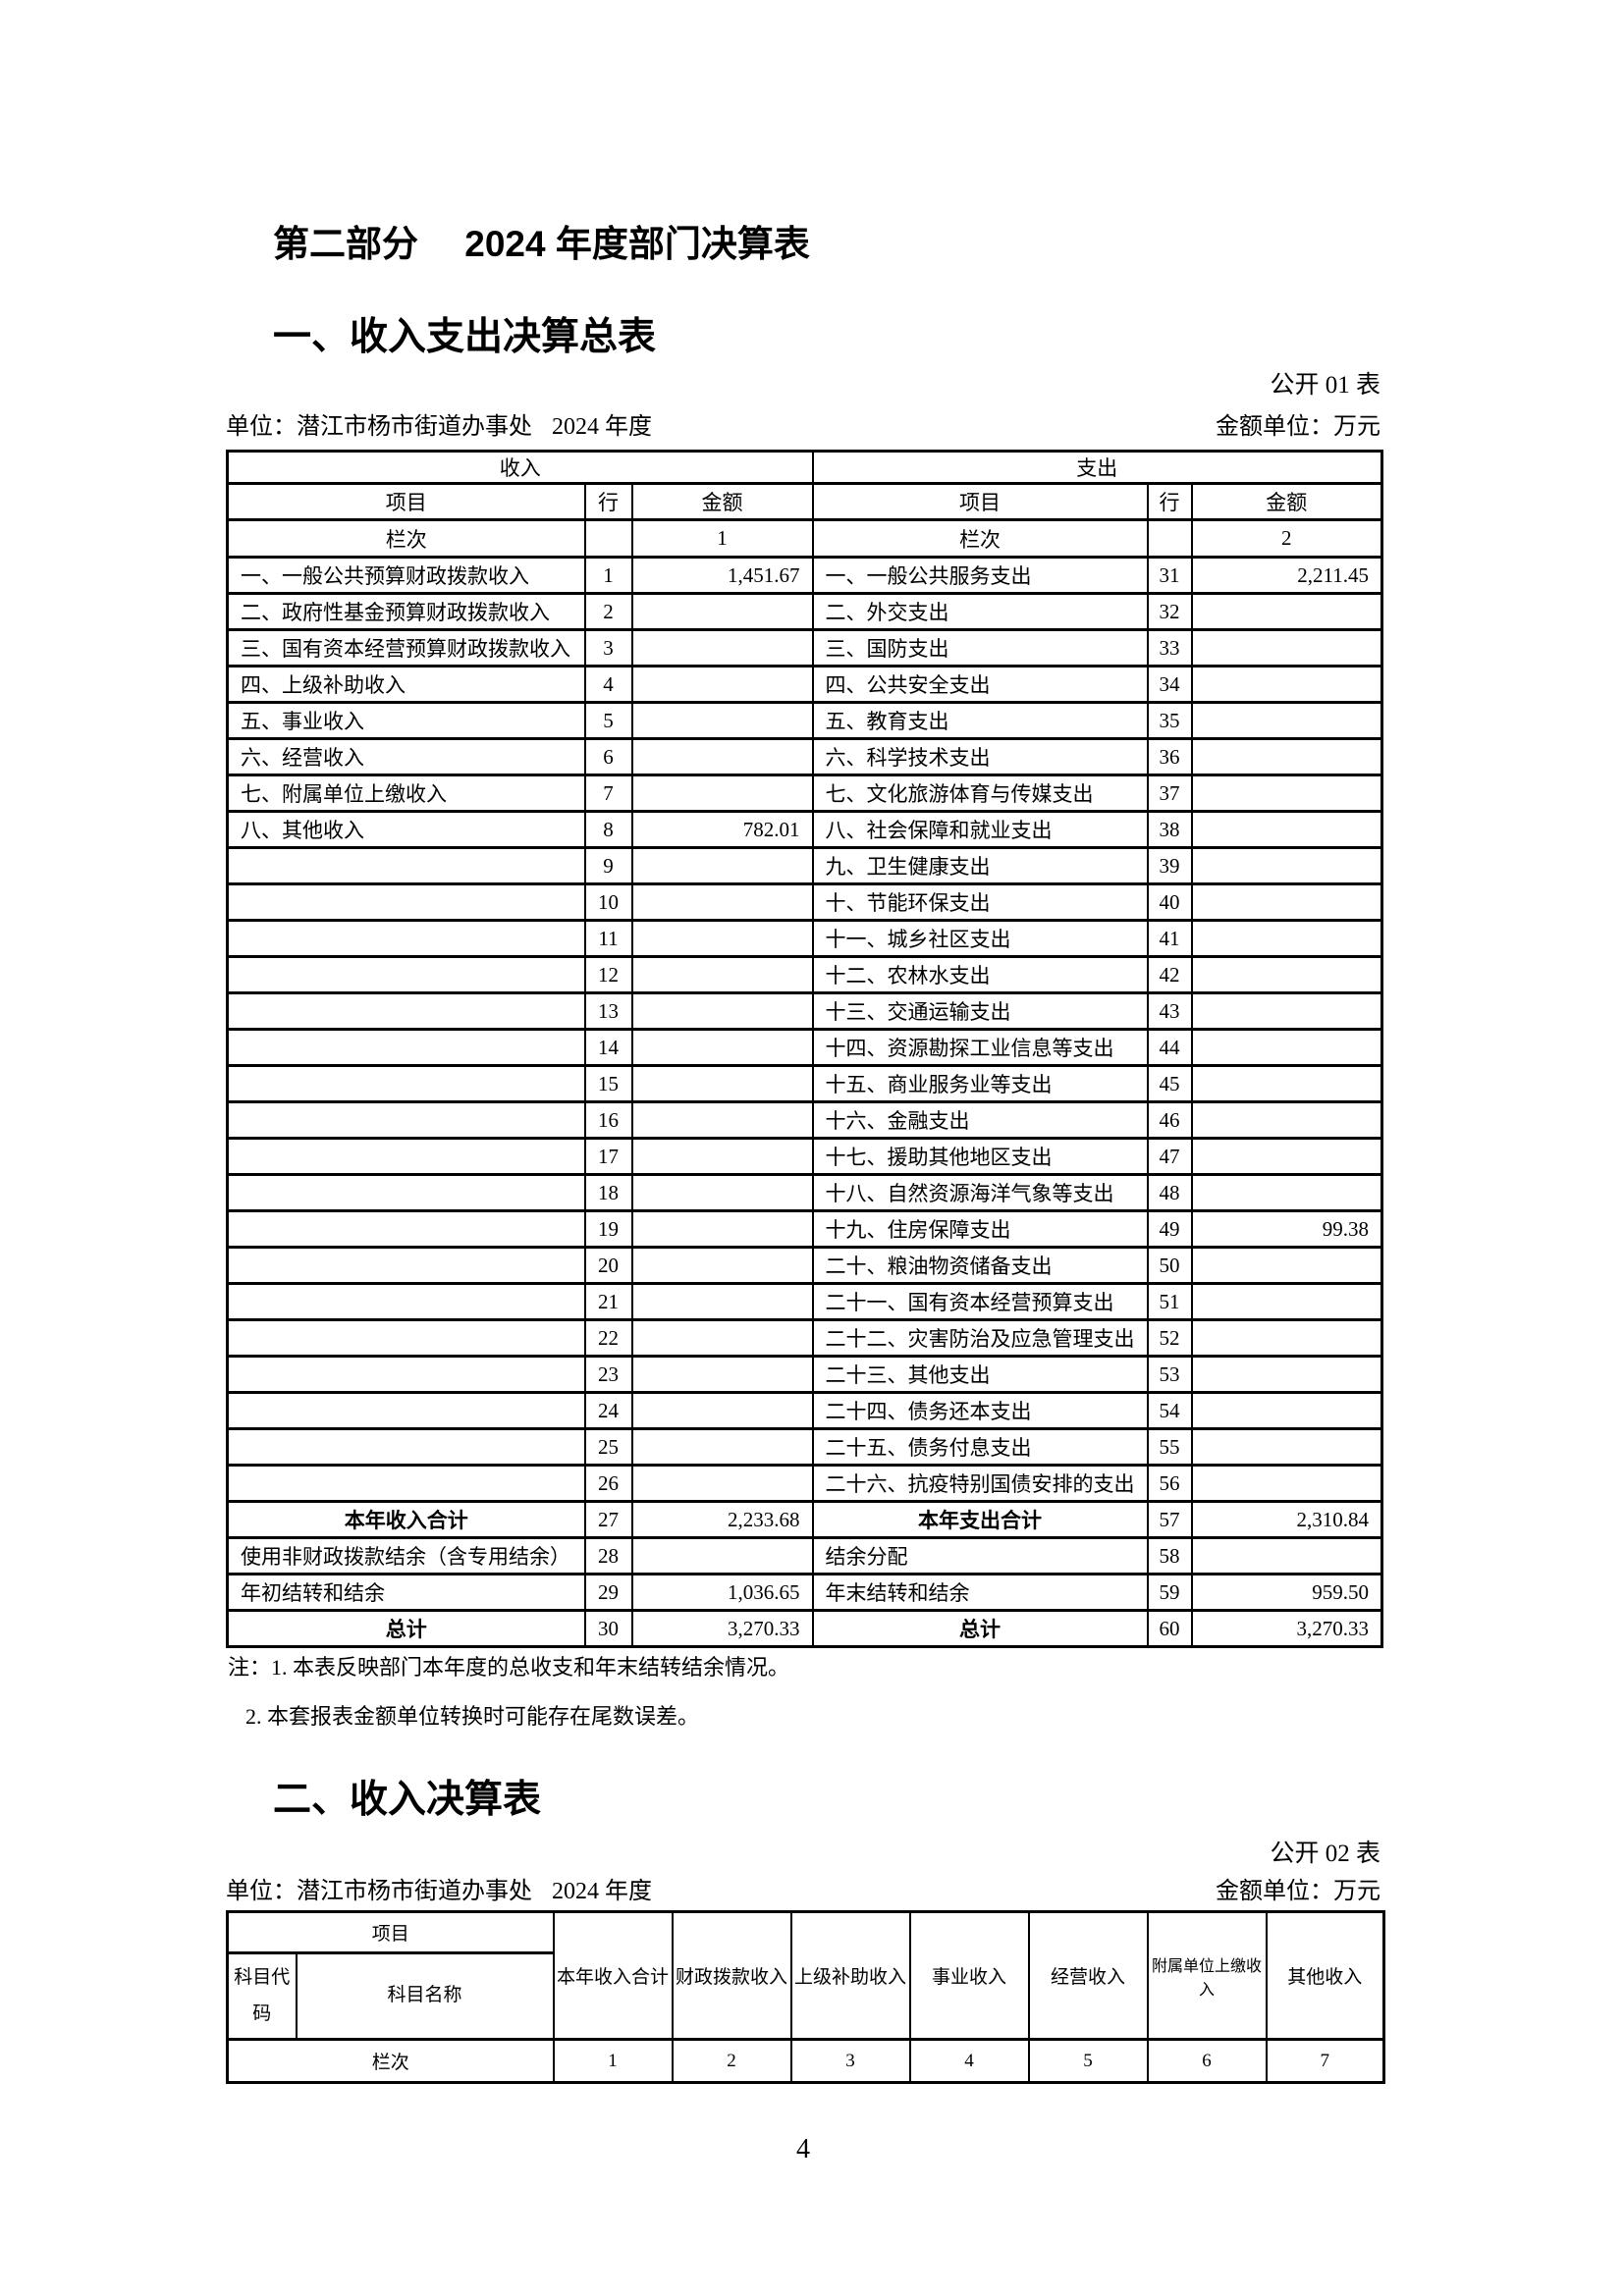 The width and height of the screenshot is (1624, 2296). Describe the element at coordinates (980, 538) in the screenshot. I see `expense-index-label: 栏次` at that location.